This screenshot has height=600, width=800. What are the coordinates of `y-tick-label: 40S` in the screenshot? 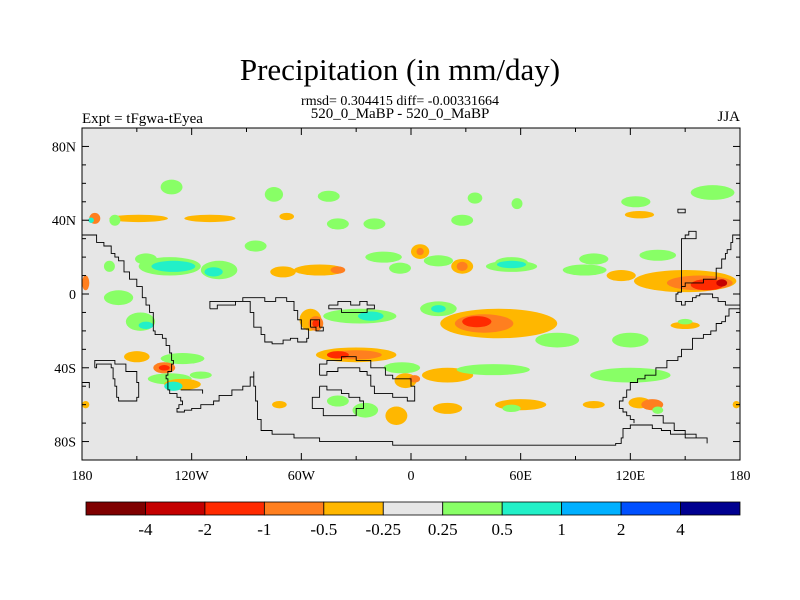 It's located at (65, 369).